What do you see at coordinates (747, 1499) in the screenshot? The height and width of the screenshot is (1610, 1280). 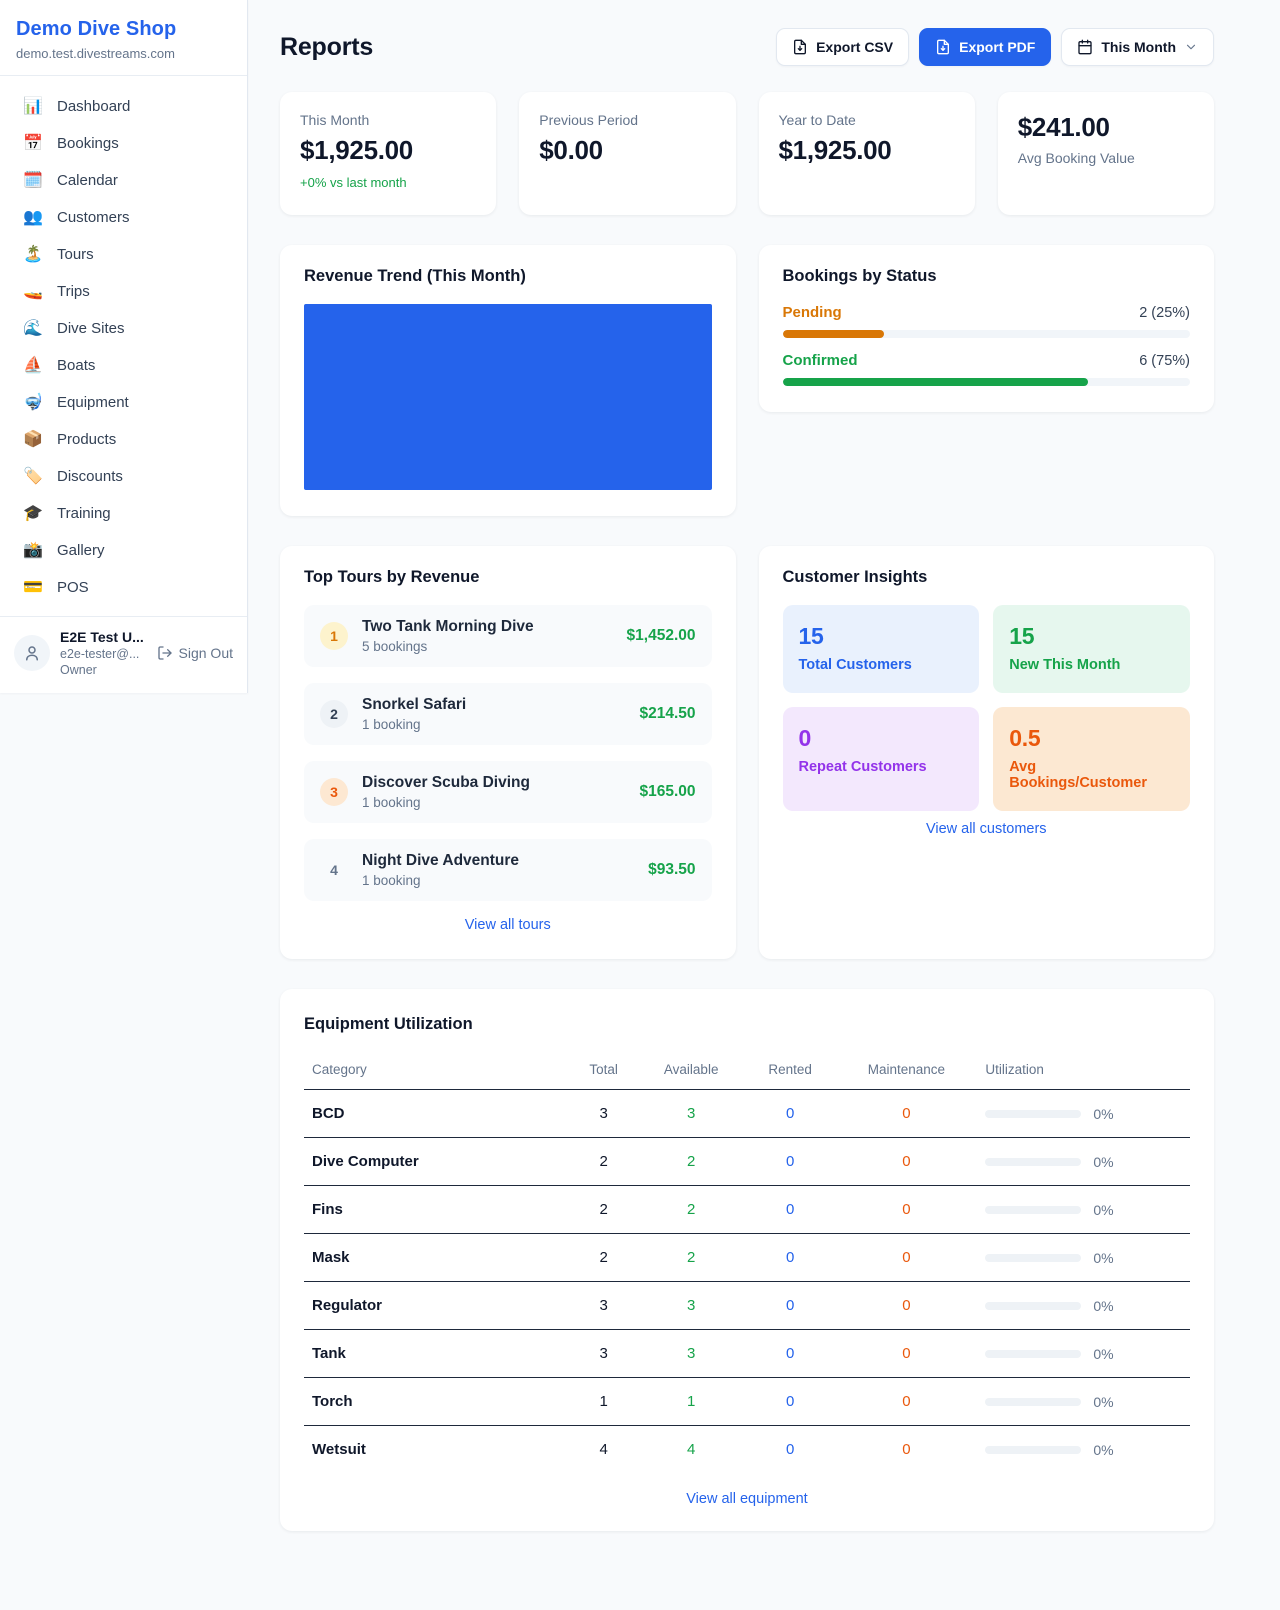 I see `view-all-equipment-link: View all equipment` at bounding box center [747, 1499].